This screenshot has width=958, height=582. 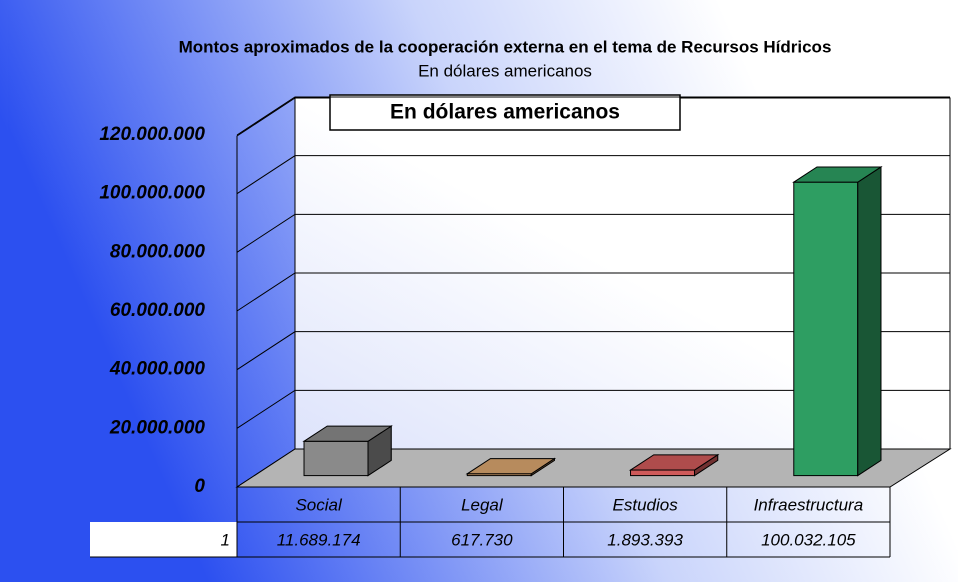 What do you see at coordinates (646, 504) in the screenshot?
I see `x-tick-label: Estudios` at bounding box center [646, 504].